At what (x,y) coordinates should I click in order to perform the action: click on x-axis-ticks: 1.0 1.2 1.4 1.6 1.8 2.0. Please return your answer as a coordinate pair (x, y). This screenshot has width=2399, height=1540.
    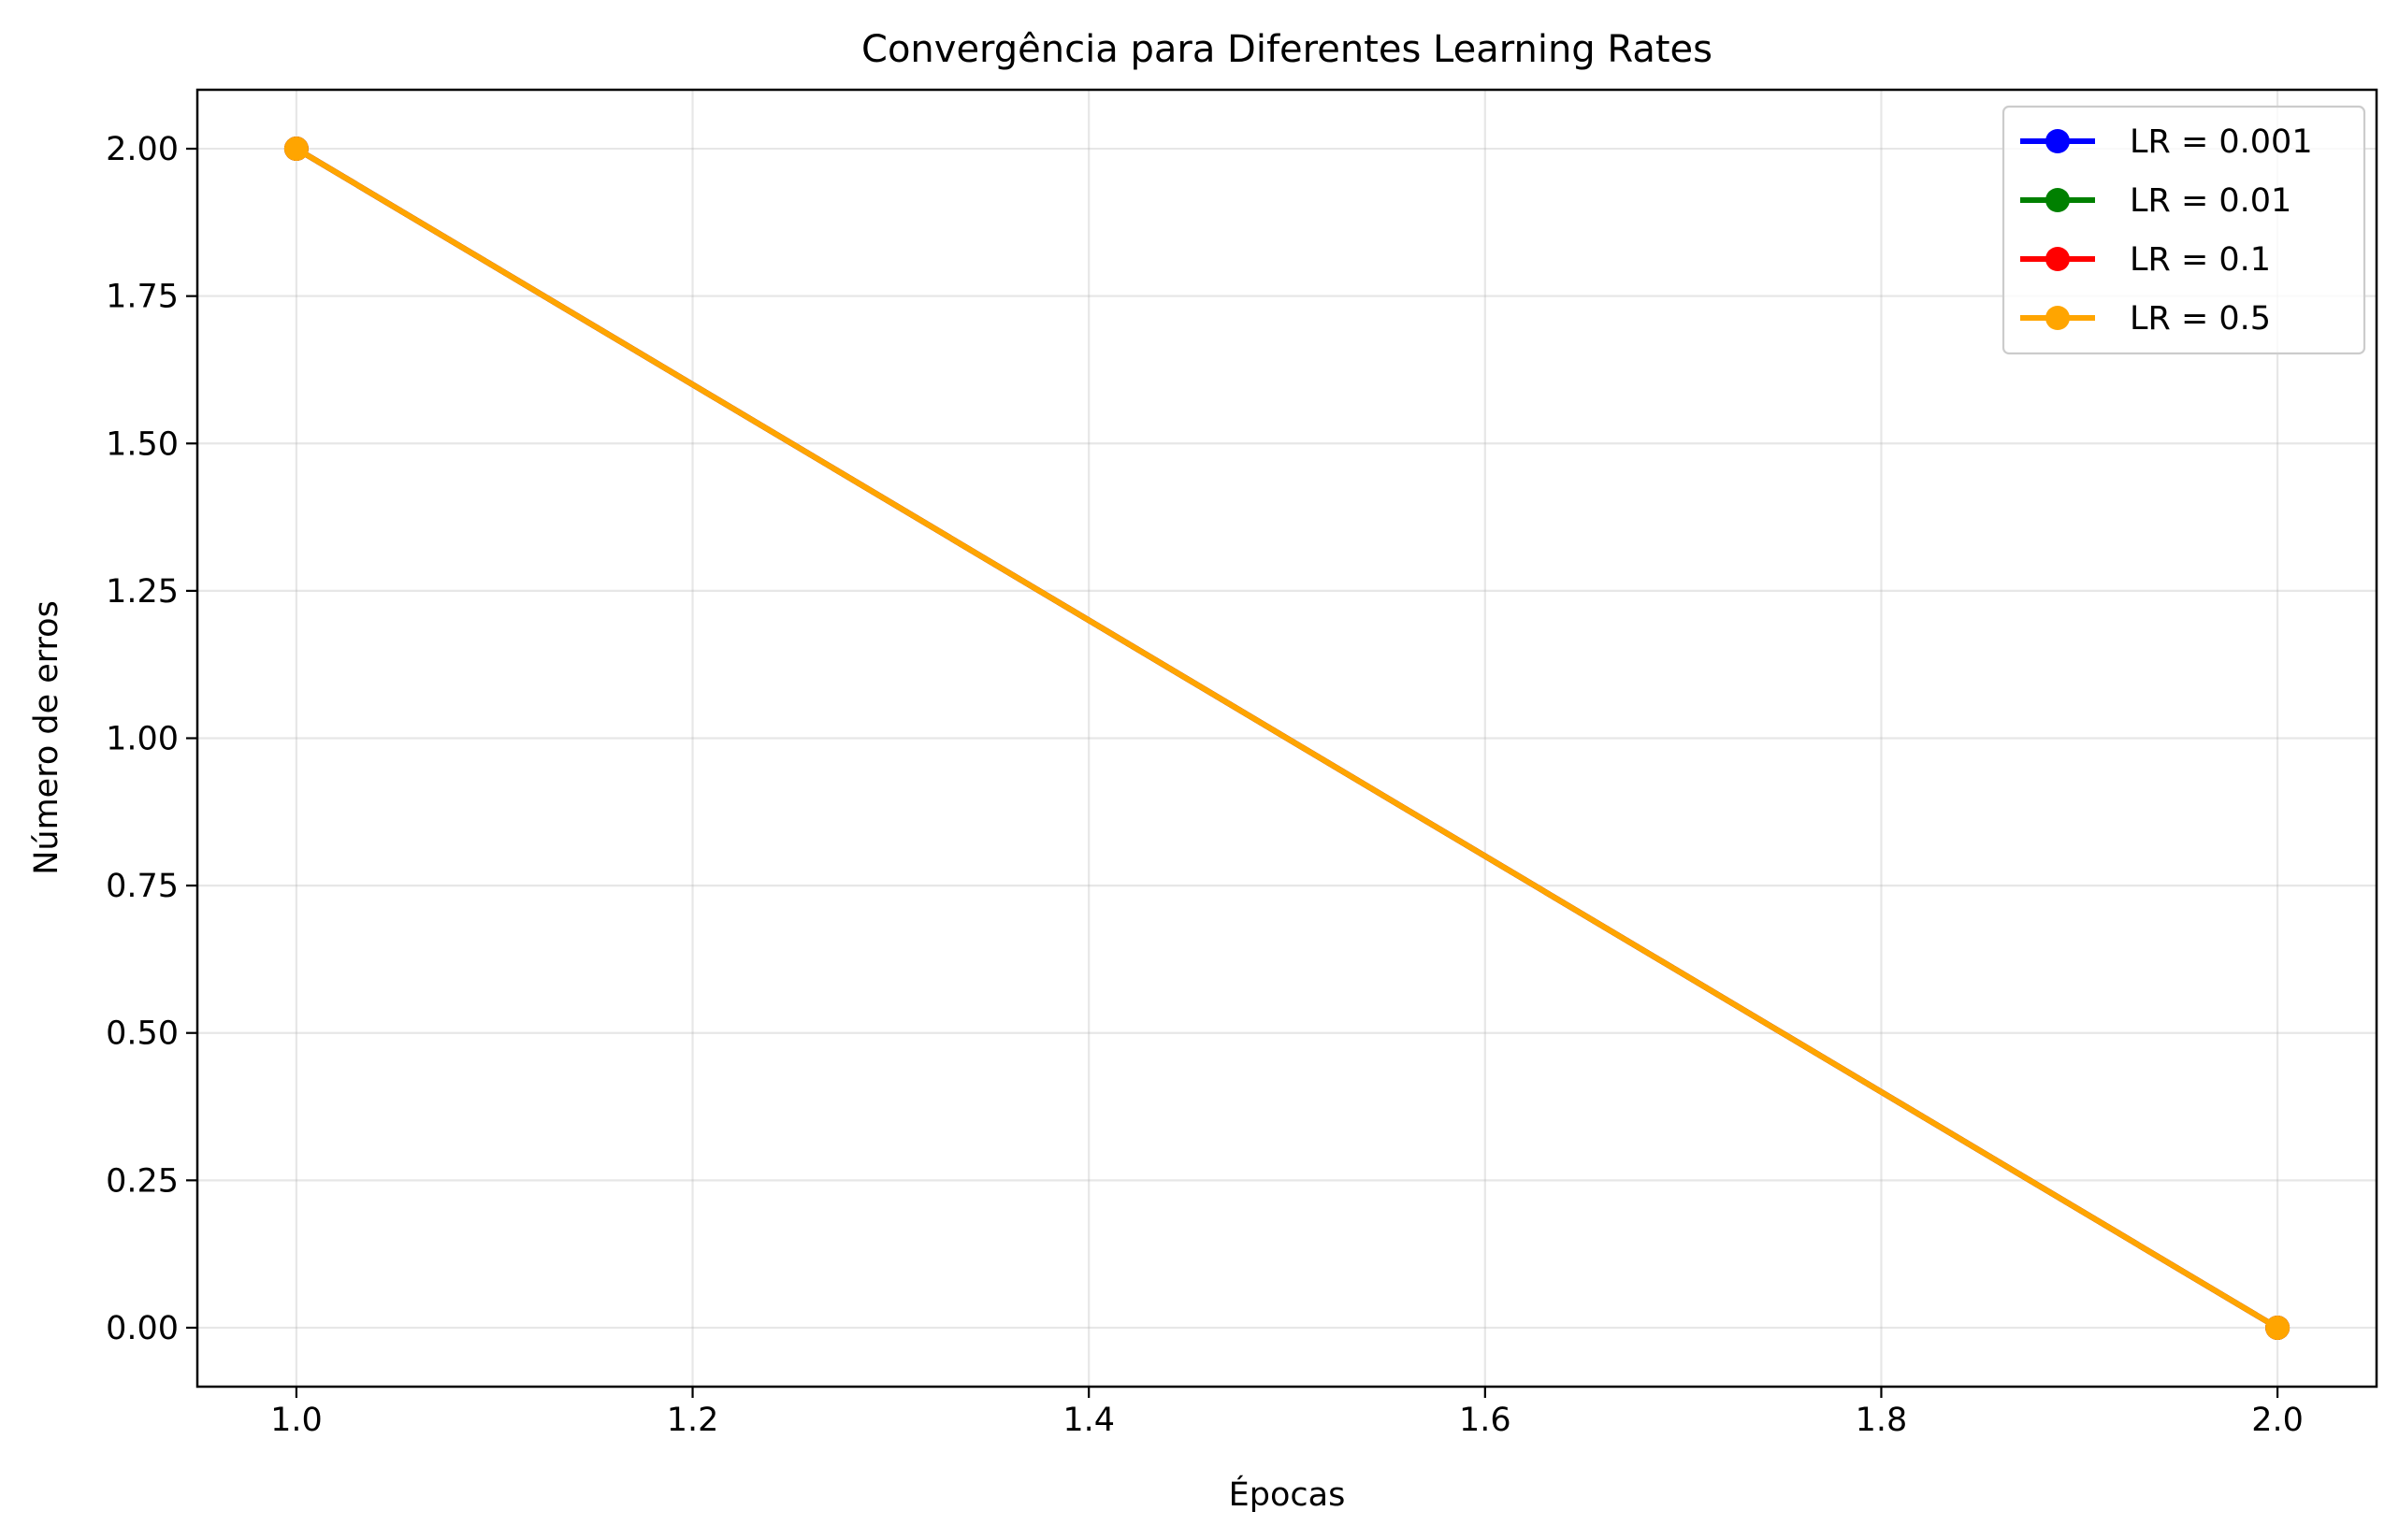
    Looking at the image, I should click on (1287, 1413).